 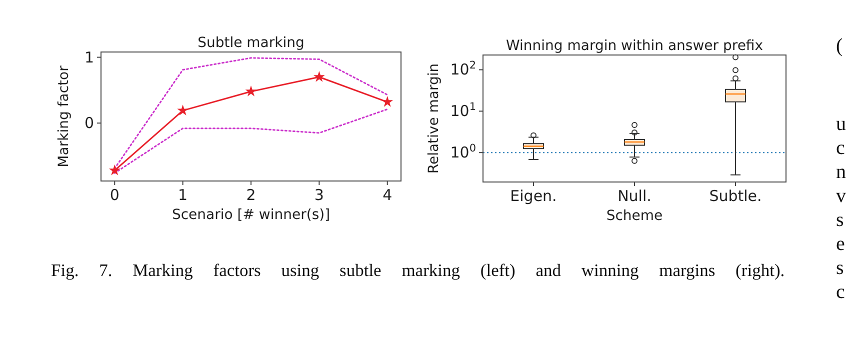 What do you see at coordinates (463, 110) in the screenshot?
I see `y-tick-label: 10$^{1}$` at bounding box center [463, 110].